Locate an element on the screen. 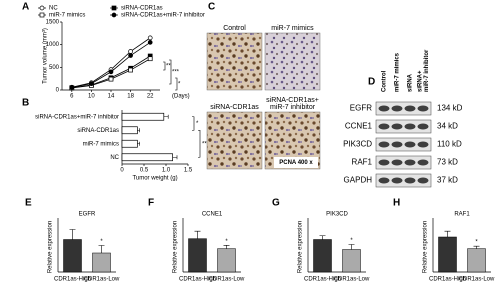 Image resolution: width=500 pixels, height=294 pixels. size-label: 134 kD is located at coordinates (450, 108).